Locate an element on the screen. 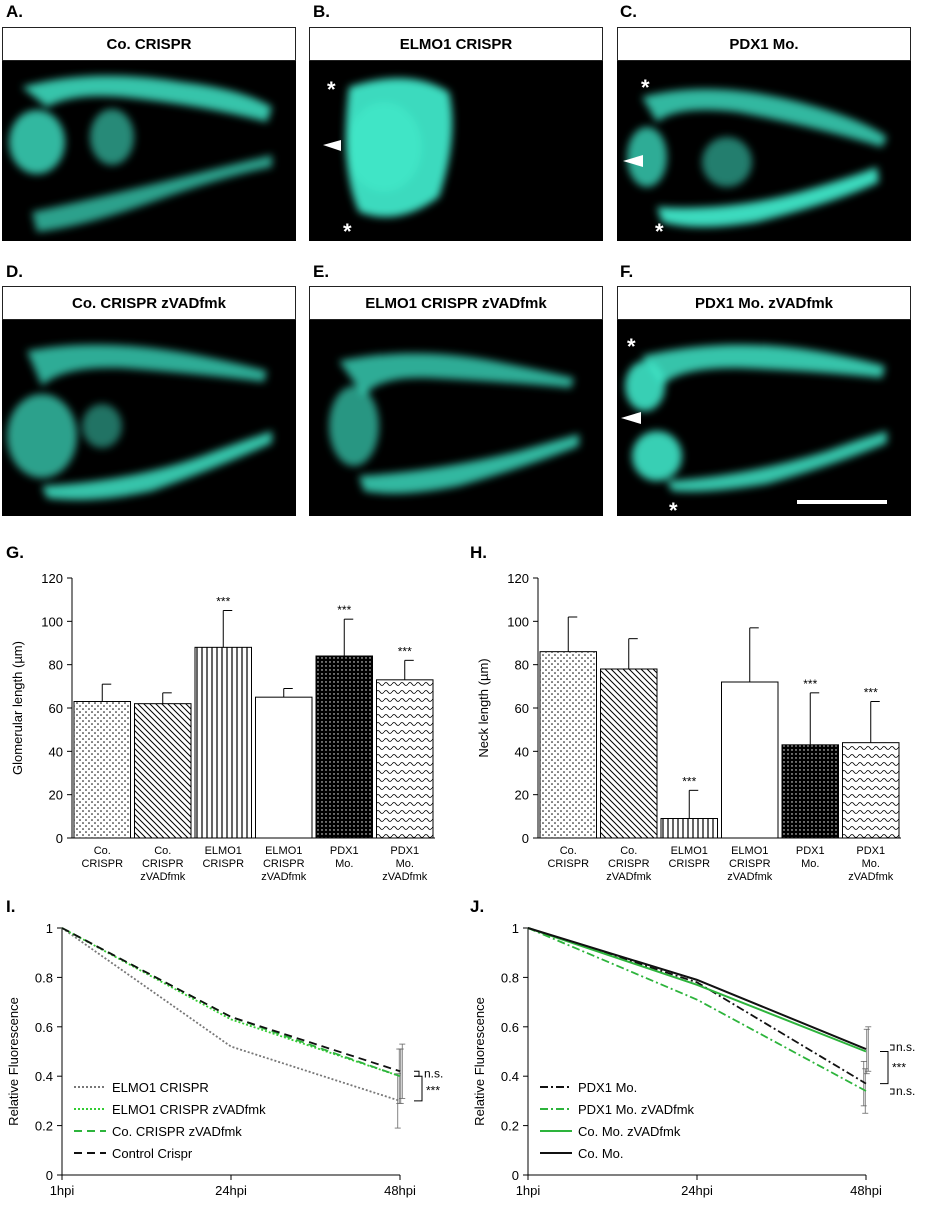 The image size is (926, 1210). micrograph-a: Co. CRISPR is located at coordinates (149, 134).